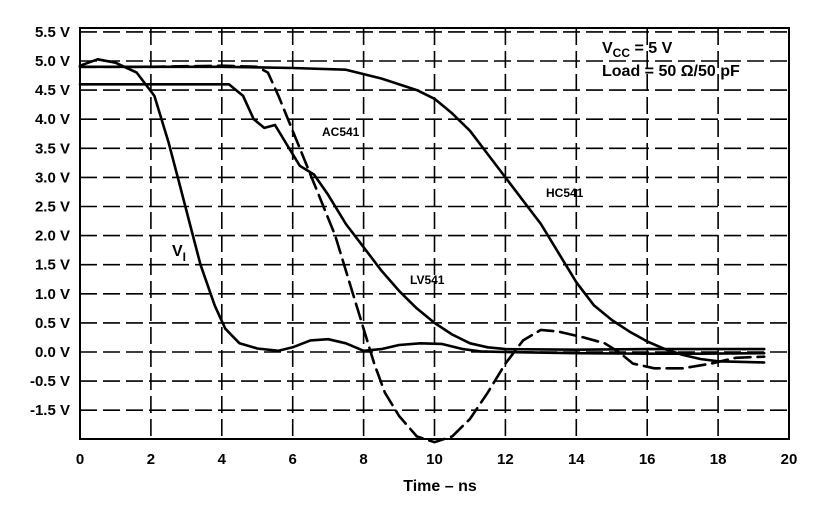 The width and height of the screenshot is (824, 513). I want to click on x-tick-label: 4, so click(222, 459).